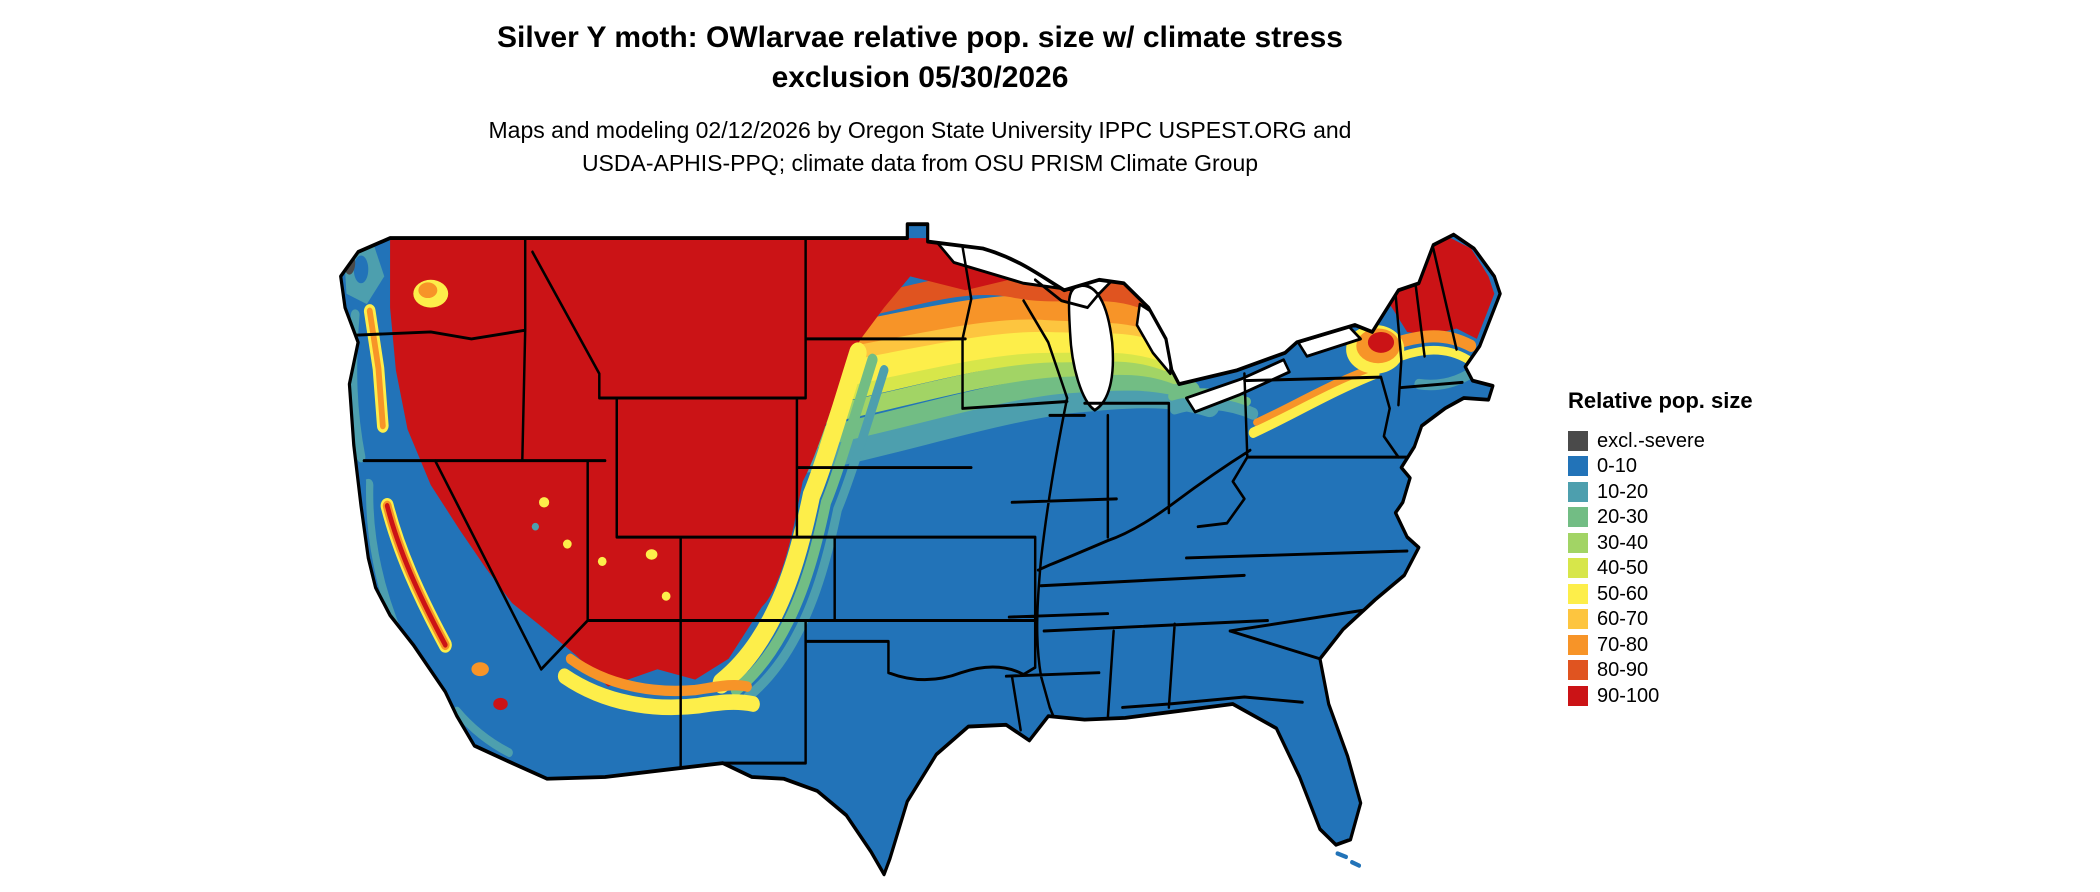  What do you see at coordinates (1708, 696) in the screenshot?
I see `legend-item: 90-100` at bounding box center [1708, 696].